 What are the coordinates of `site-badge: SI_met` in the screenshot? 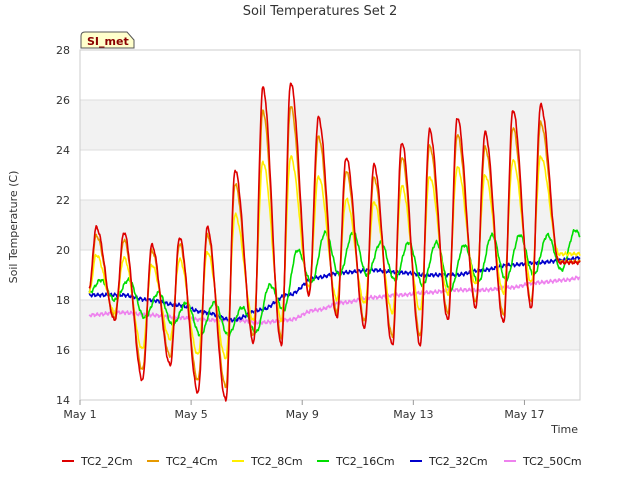 It's located at (107, 40).